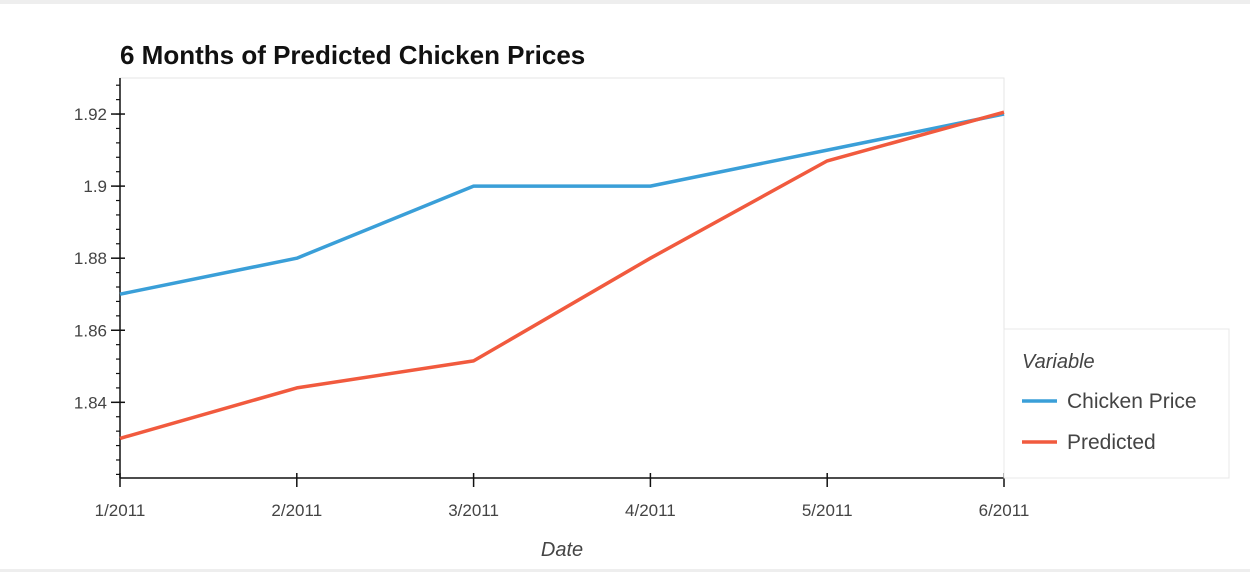 The image size is (1250, 576). Describe the element at coordinates (95, 186) in the screenshot. I see `y-tick-label: 1.9` at that location.